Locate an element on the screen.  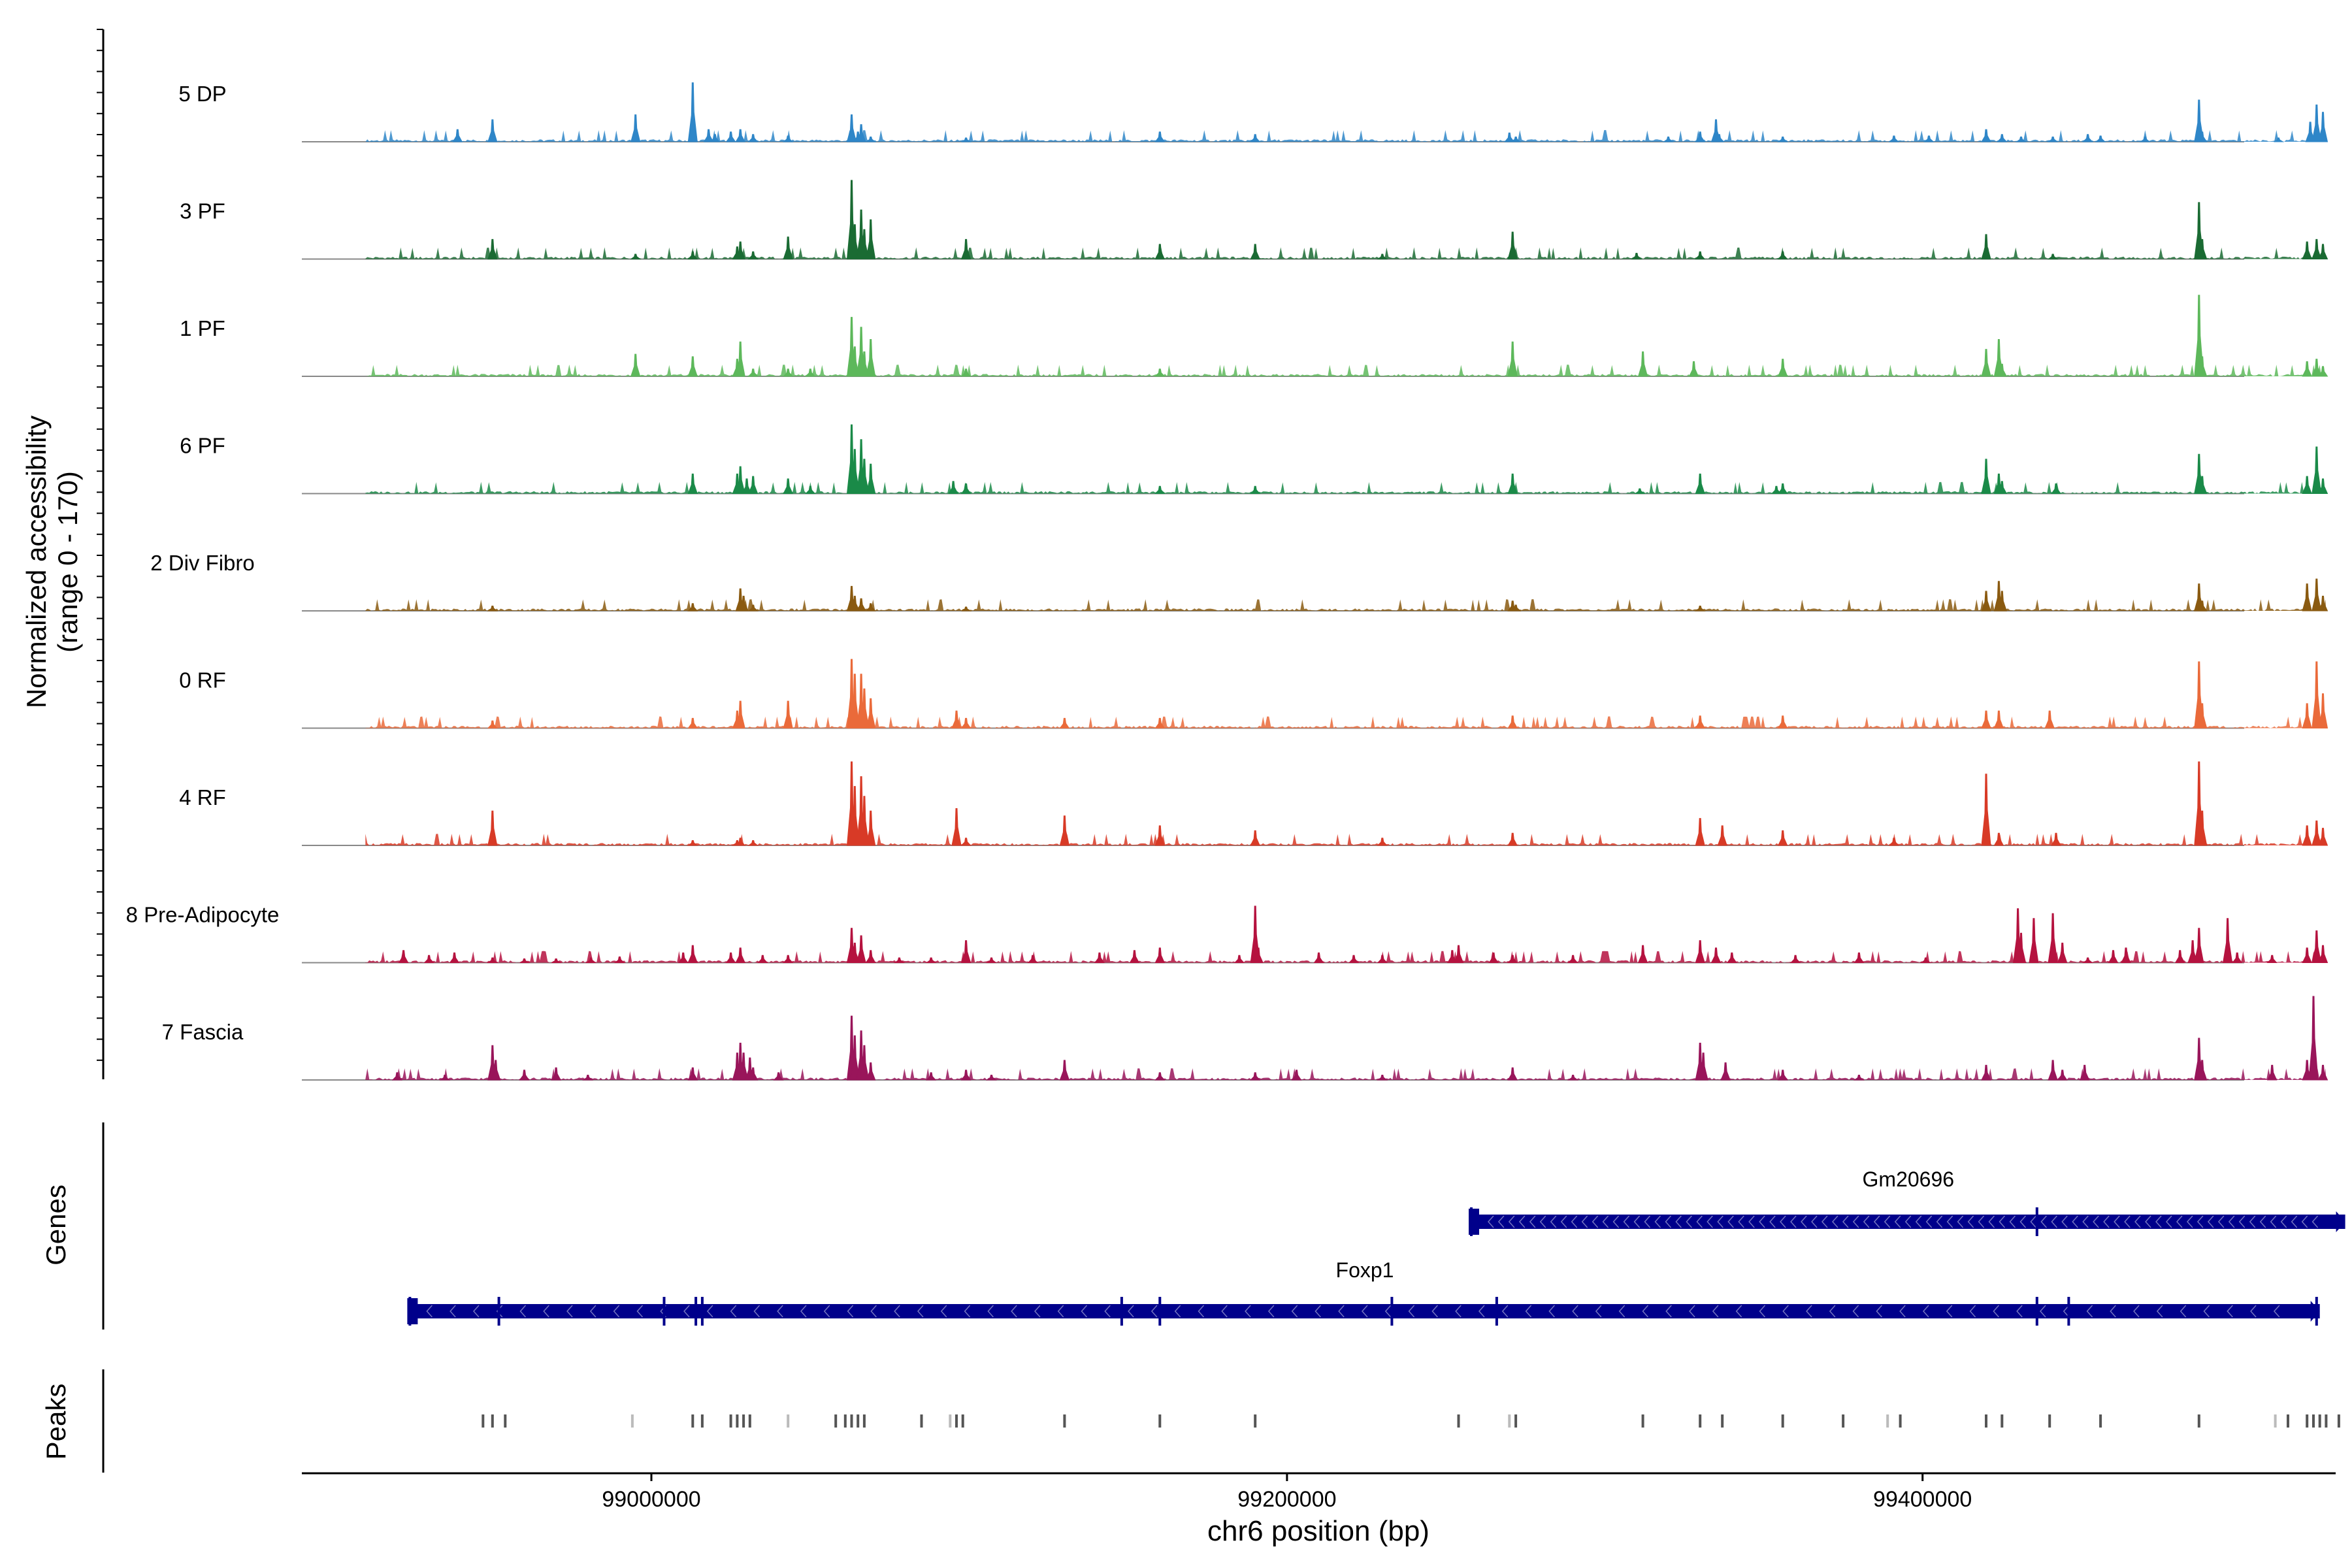
x-tick-label: 99000000 is located at coordinates (651, 1499).